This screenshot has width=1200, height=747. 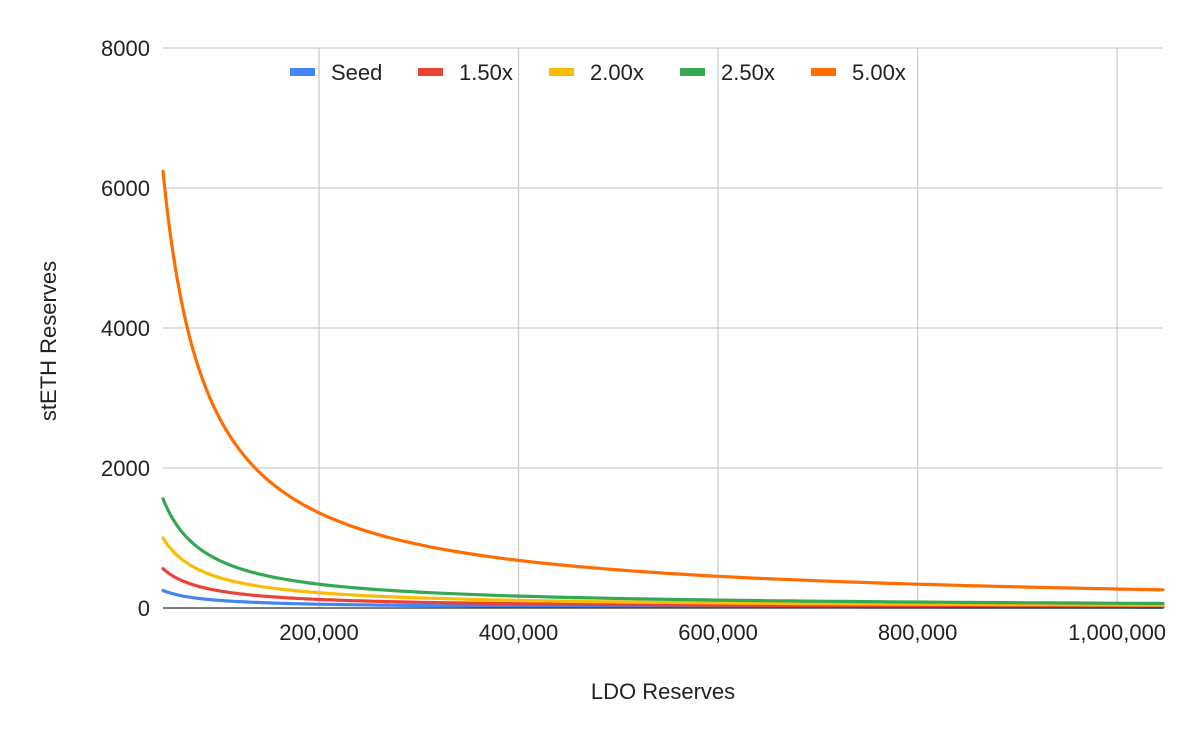 I want to click on x-tick-label: 600,000, so click(x=718, y=632).